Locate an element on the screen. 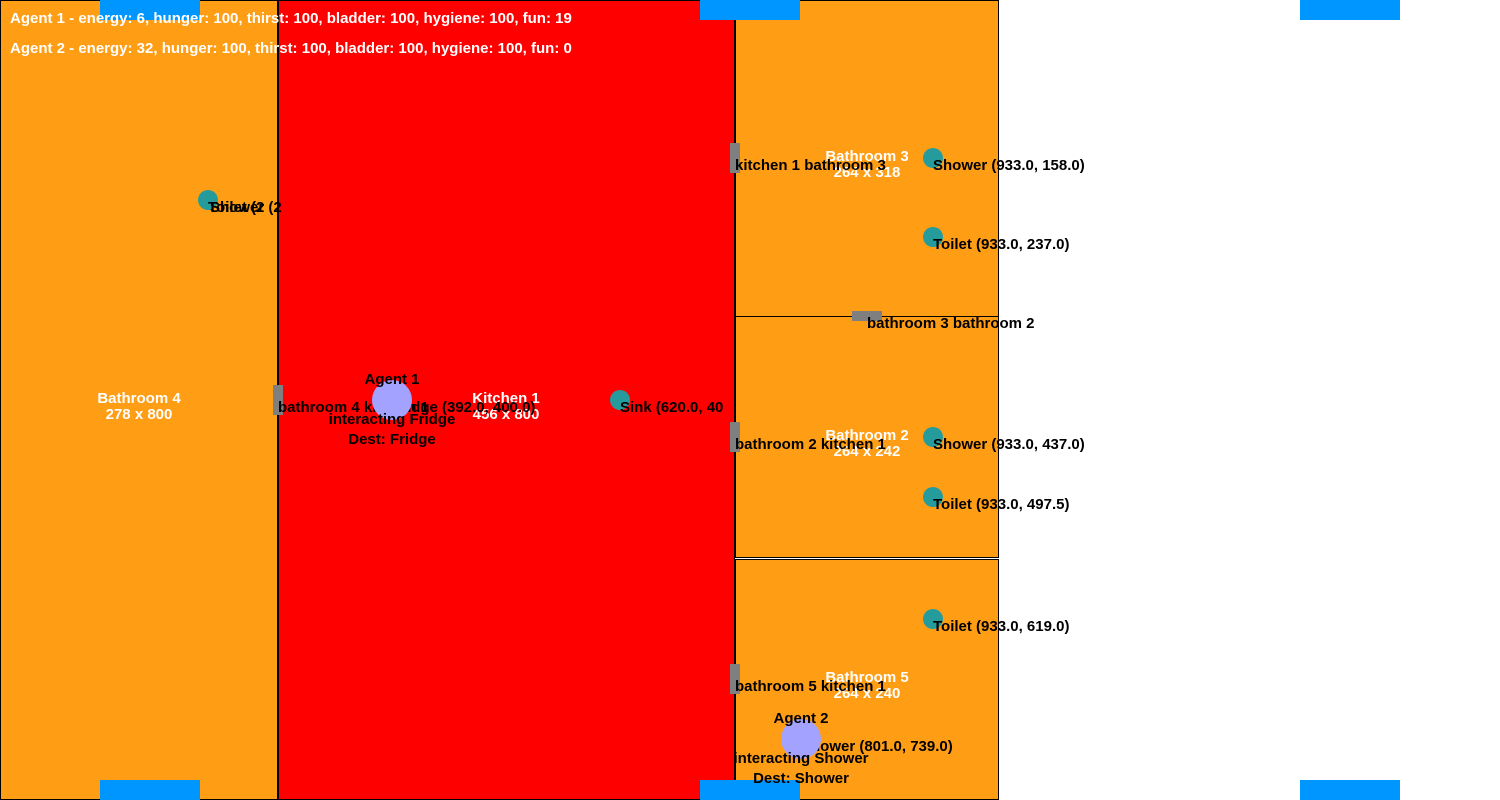 This screenshot has height=800, width=1500. room-name: Bathroom 4 is located at coordinates (139, 398).